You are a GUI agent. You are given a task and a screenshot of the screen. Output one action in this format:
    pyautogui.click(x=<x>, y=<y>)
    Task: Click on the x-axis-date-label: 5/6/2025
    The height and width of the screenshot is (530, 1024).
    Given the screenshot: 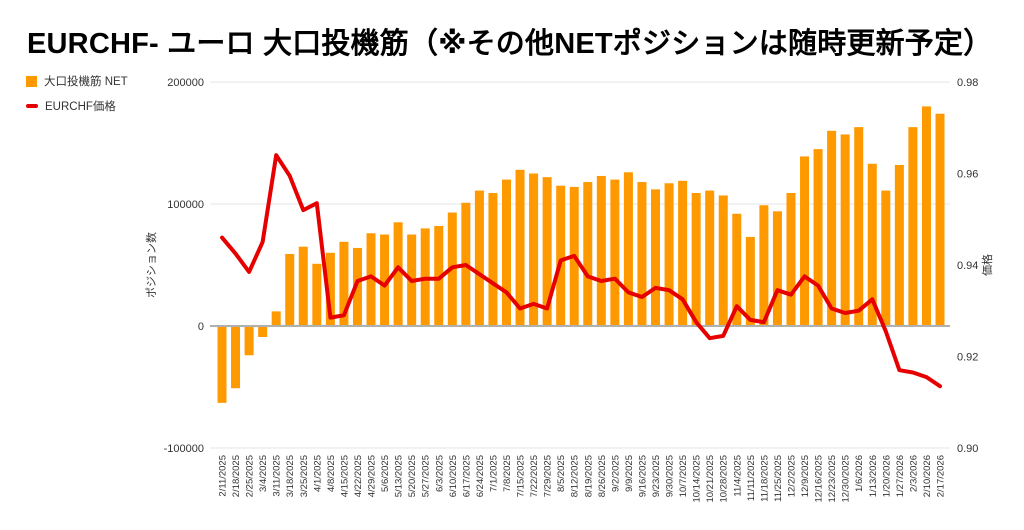 What is the action you would take?
    pyautogui.click(x=385, y=473)
    